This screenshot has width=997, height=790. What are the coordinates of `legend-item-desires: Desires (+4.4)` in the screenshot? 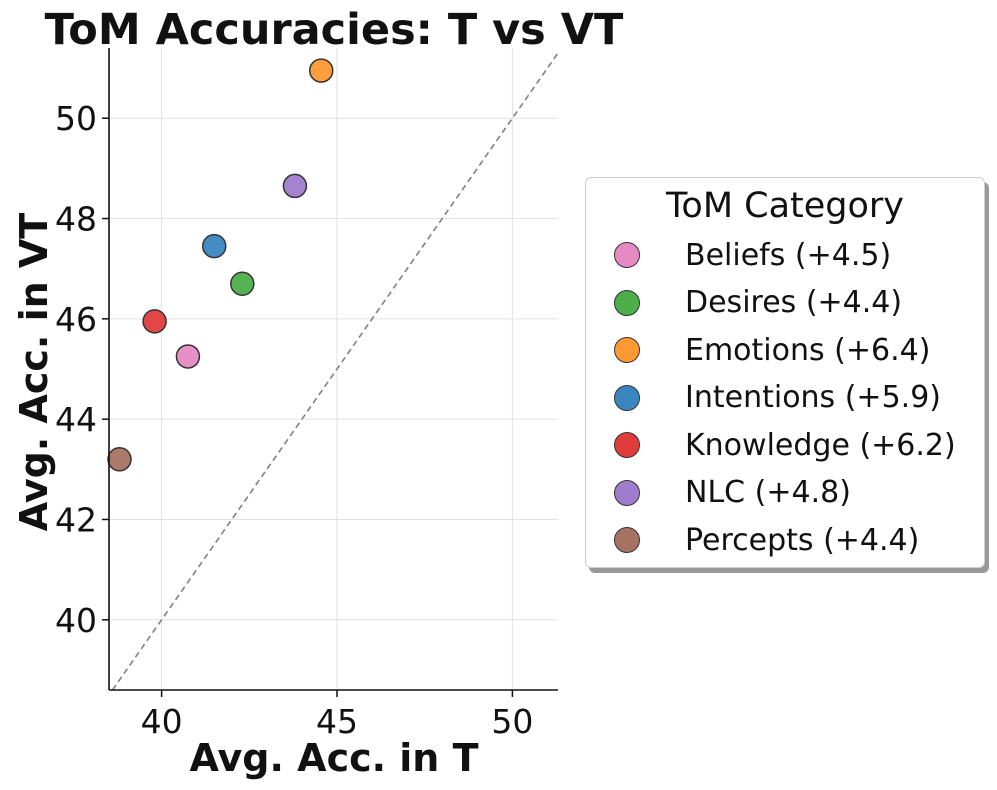 It's located at (758, 303).